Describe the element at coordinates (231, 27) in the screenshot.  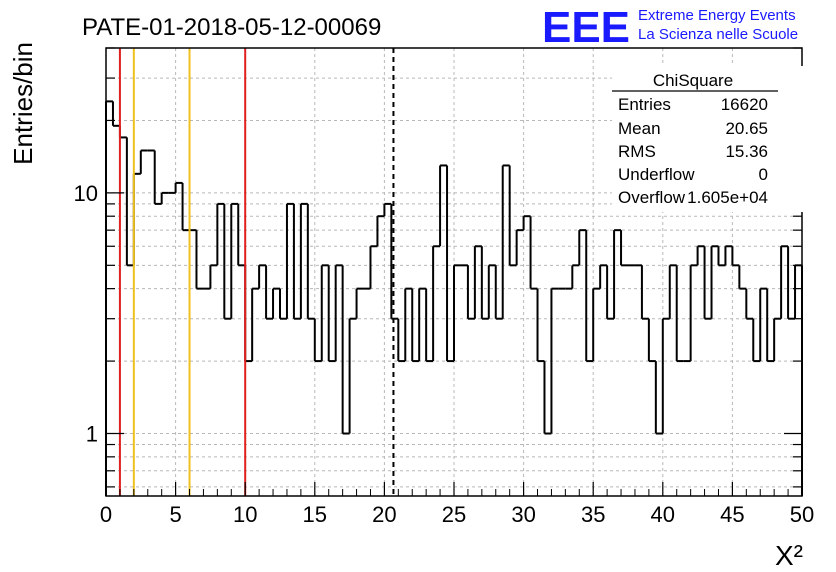
I see `chart-title: PATE-01-2018-05-12-00069` at that location.